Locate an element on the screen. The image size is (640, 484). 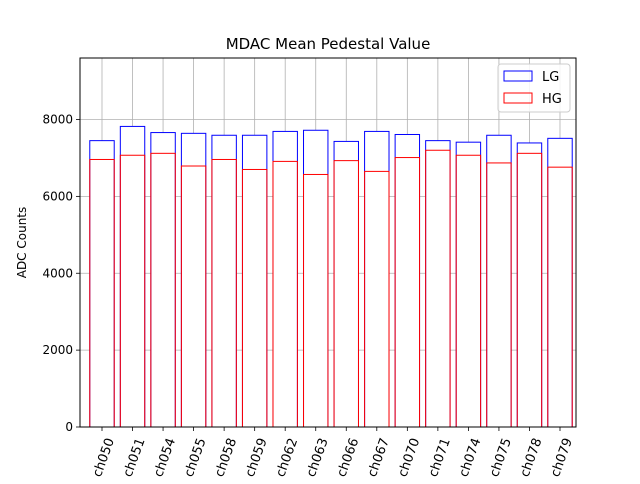
x-tick-label: ch070 is located at coordinates (410, 457).